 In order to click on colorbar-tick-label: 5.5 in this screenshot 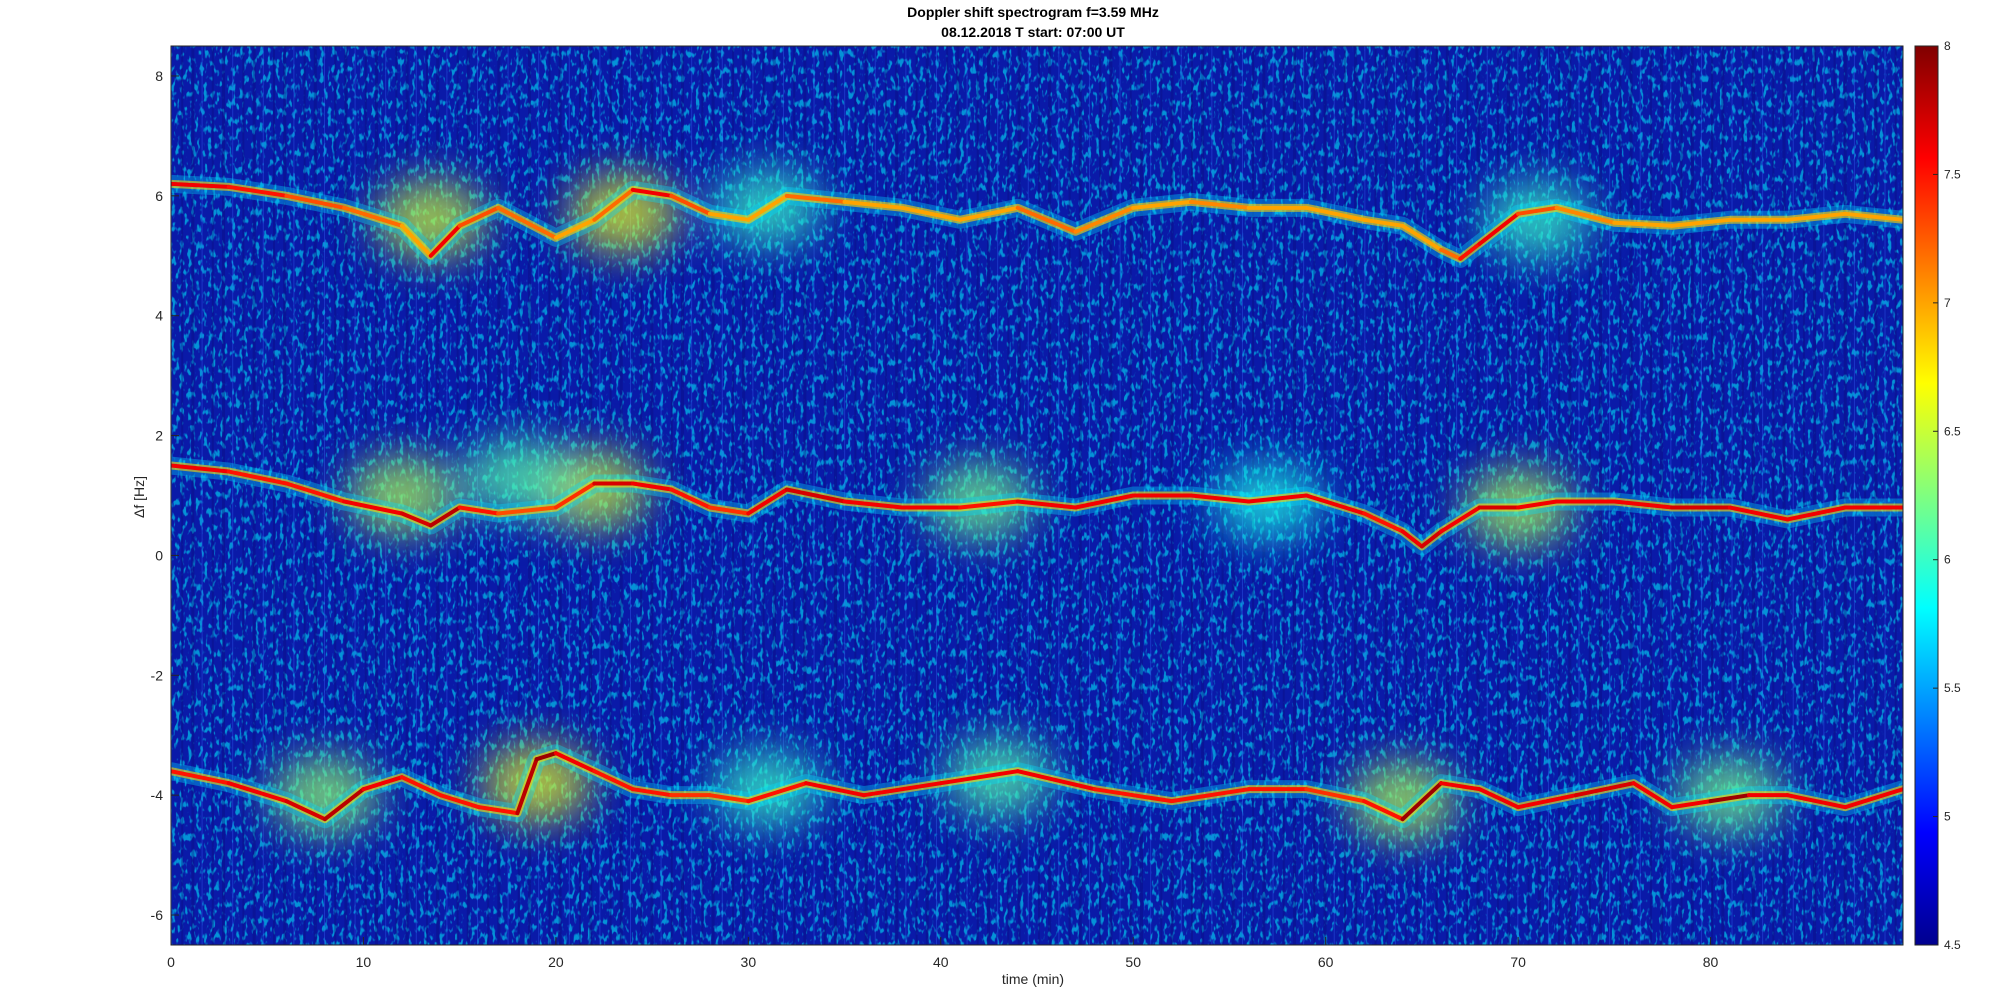, I will do `click(1952, 688)`.